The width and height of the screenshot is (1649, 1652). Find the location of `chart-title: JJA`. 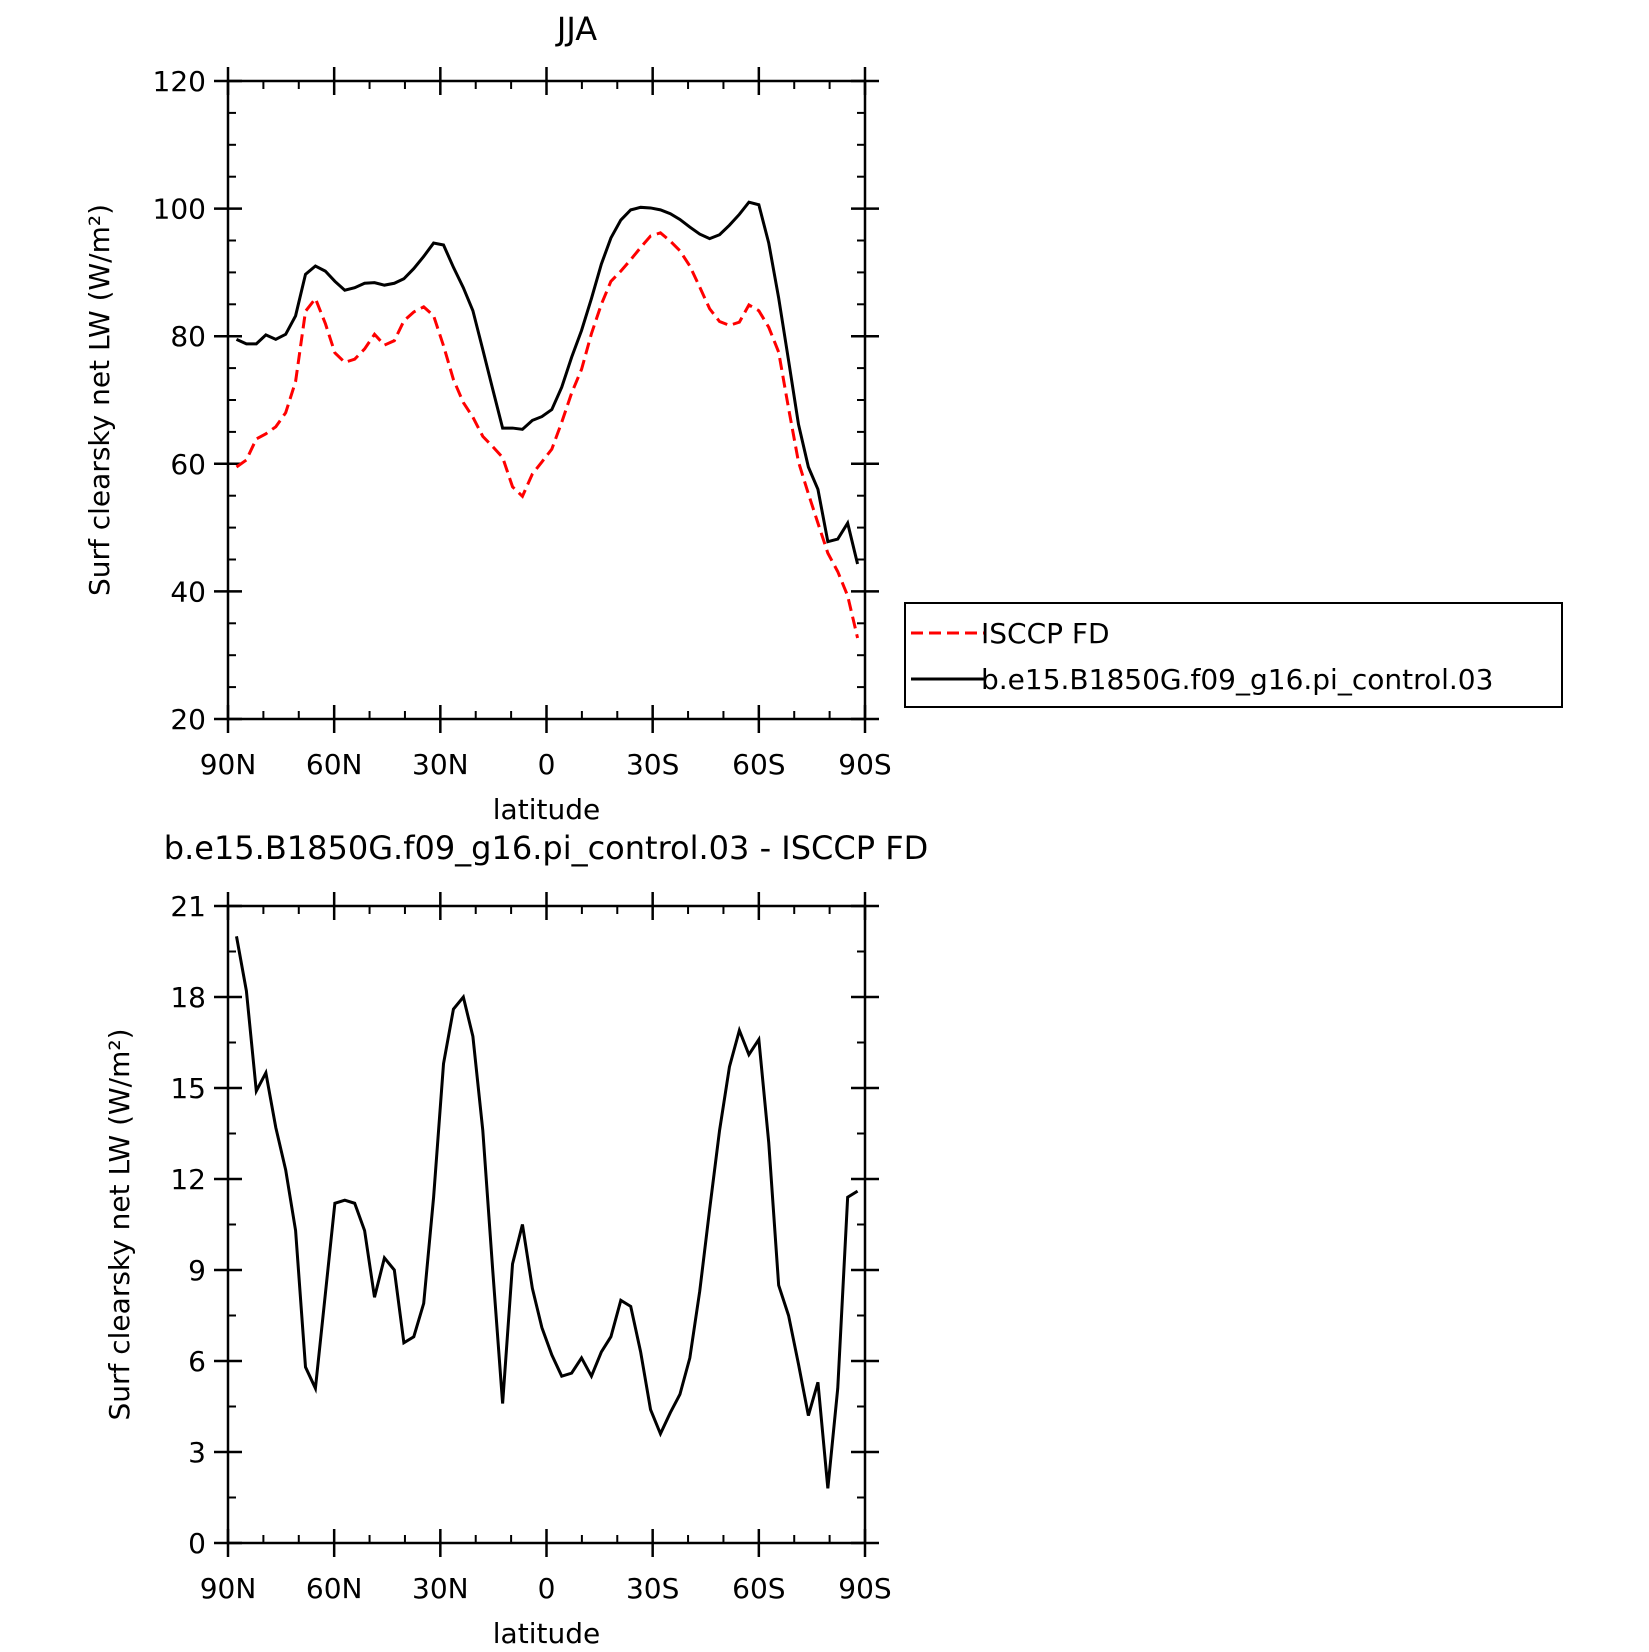

chart-title: JJA is located at coordinates (576, 29).